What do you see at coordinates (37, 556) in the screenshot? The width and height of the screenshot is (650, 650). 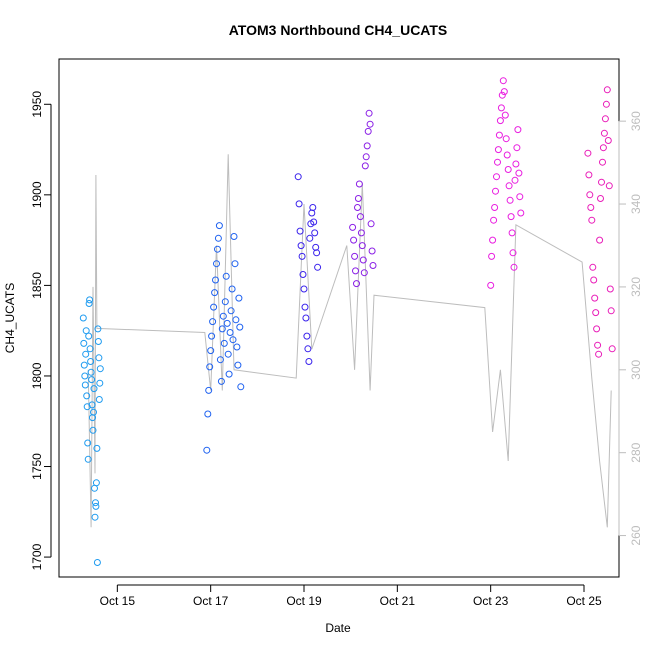 I see `y-tick-label: 1700` at bounding box center [37, 556].